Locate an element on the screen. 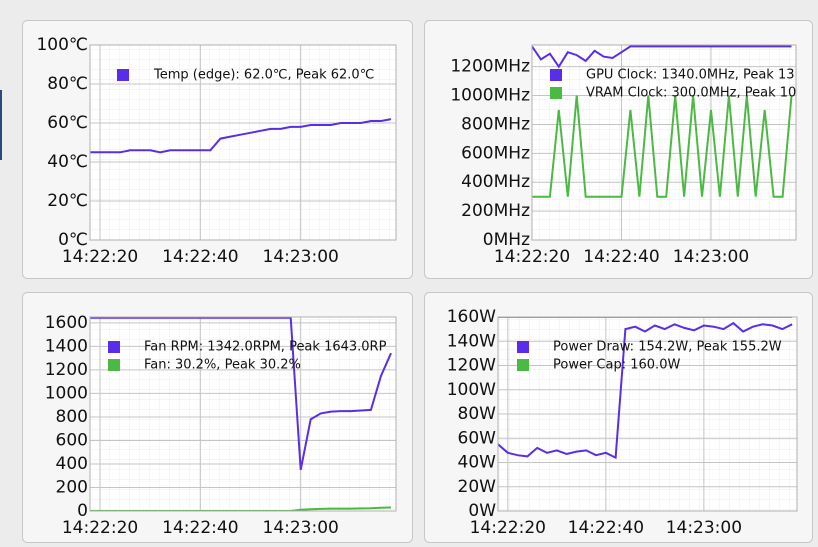 This screenshot has height=547, width=818. y-tick-label: 800 is located at coordinates (72, 417).